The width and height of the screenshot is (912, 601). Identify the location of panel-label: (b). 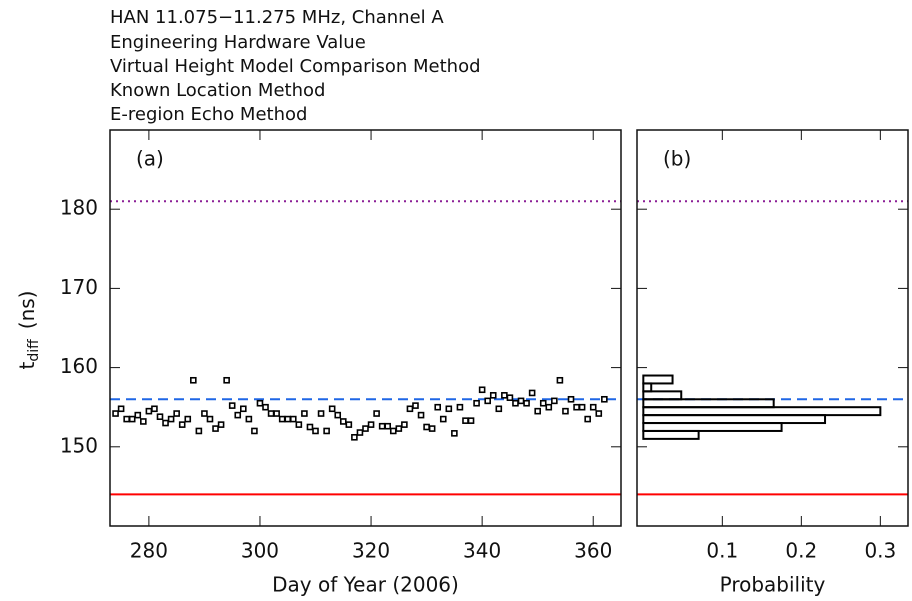
(677, 159).